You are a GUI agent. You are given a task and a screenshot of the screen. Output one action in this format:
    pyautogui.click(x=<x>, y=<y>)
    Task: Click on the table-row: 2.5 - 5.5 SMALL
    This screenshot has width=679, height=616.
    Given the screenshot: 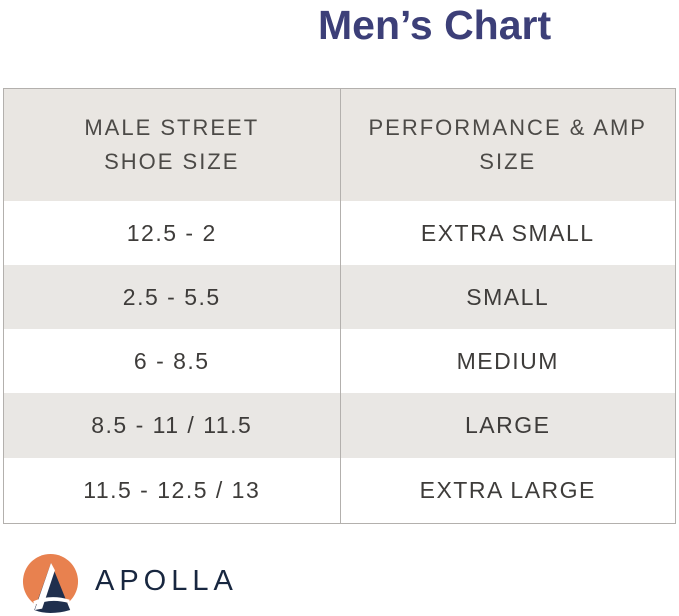 What is the action you would take?
    pyautogui.click(x=339, y=297)
    